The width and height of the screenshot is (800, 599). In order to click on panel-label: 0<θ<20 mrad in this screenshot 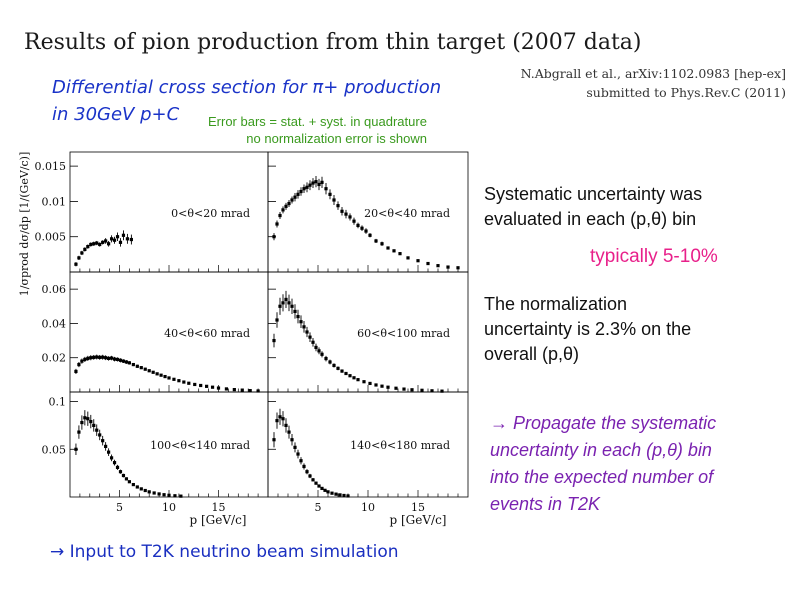, I will do `click(210, 213)`.